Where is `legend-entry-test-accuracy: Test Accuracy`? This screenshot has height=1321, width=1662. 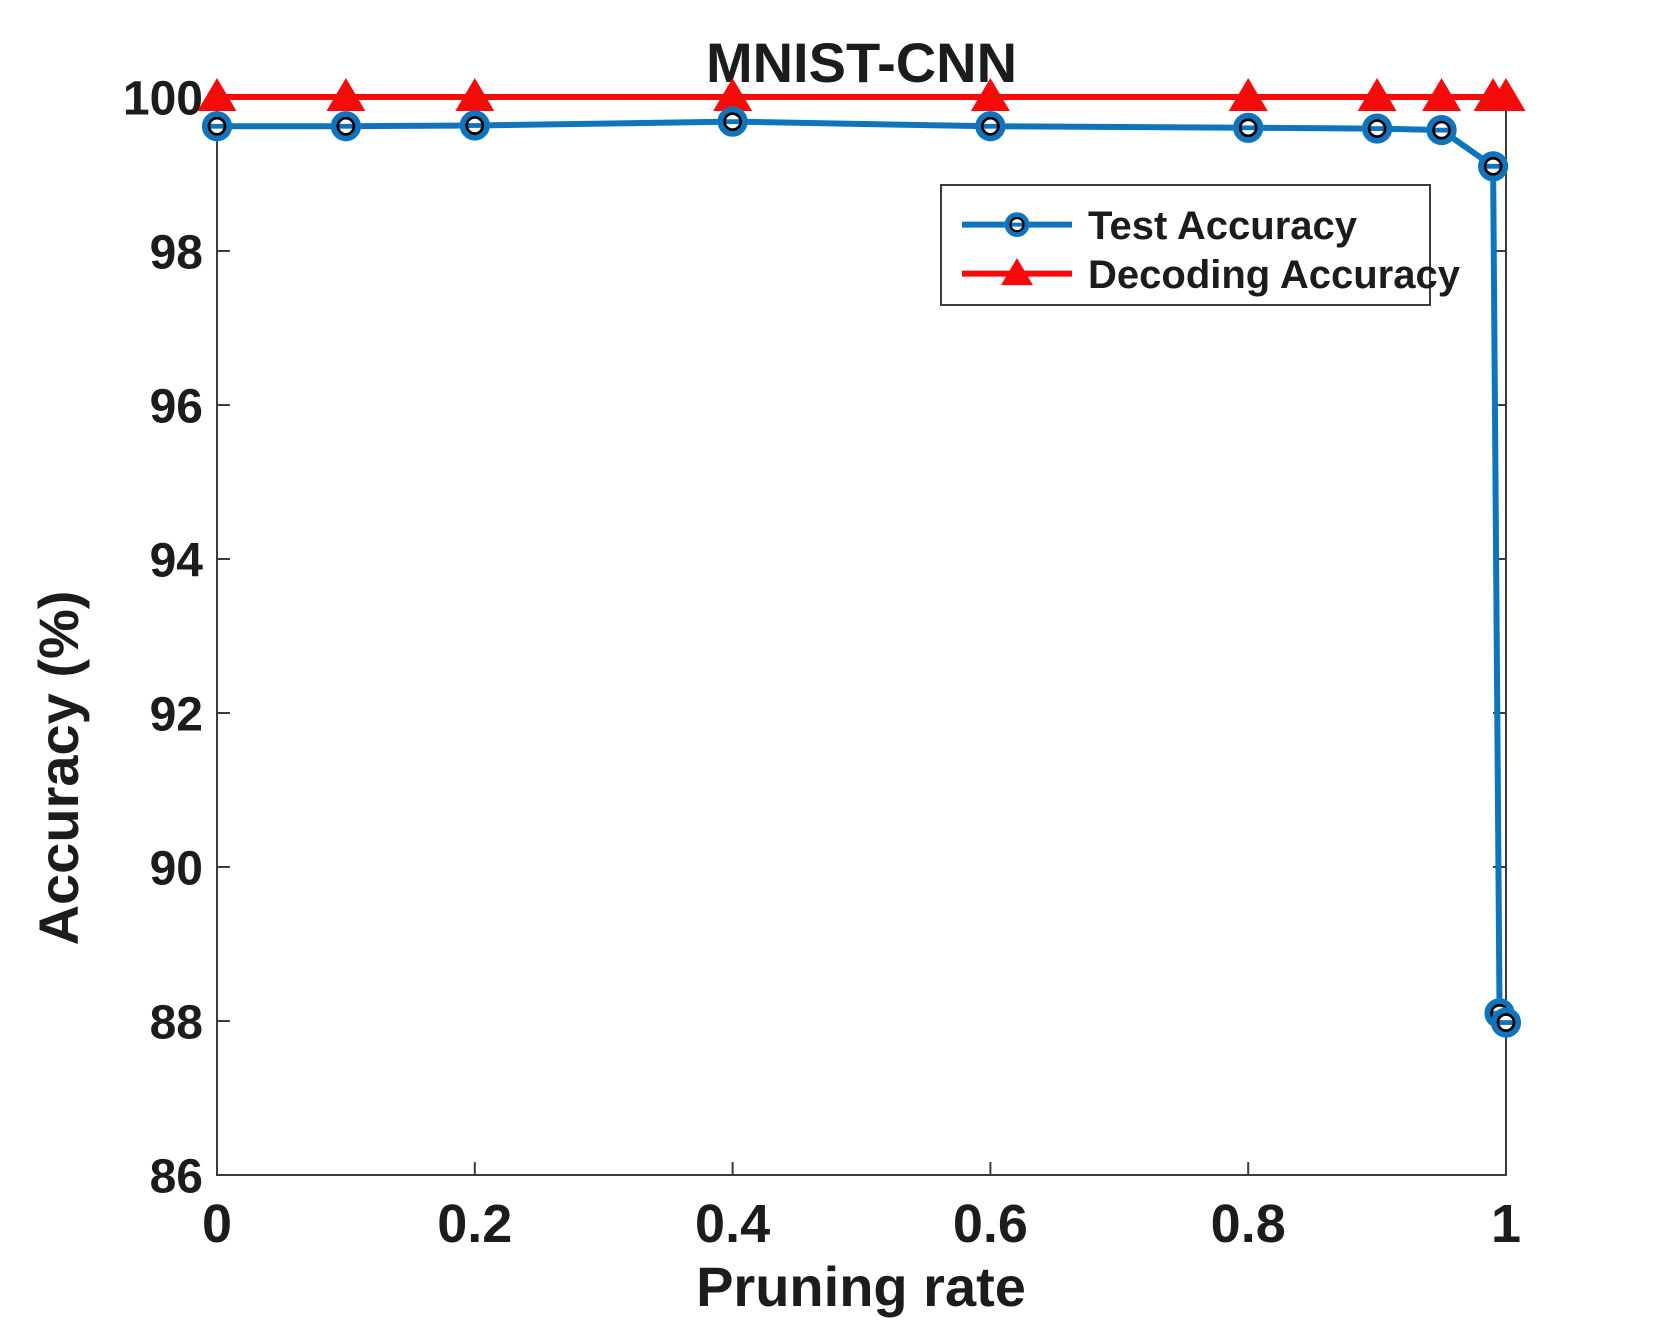 legend-entry-test-accuracy: Test Accuracy is located at coordinates (1160, 226).